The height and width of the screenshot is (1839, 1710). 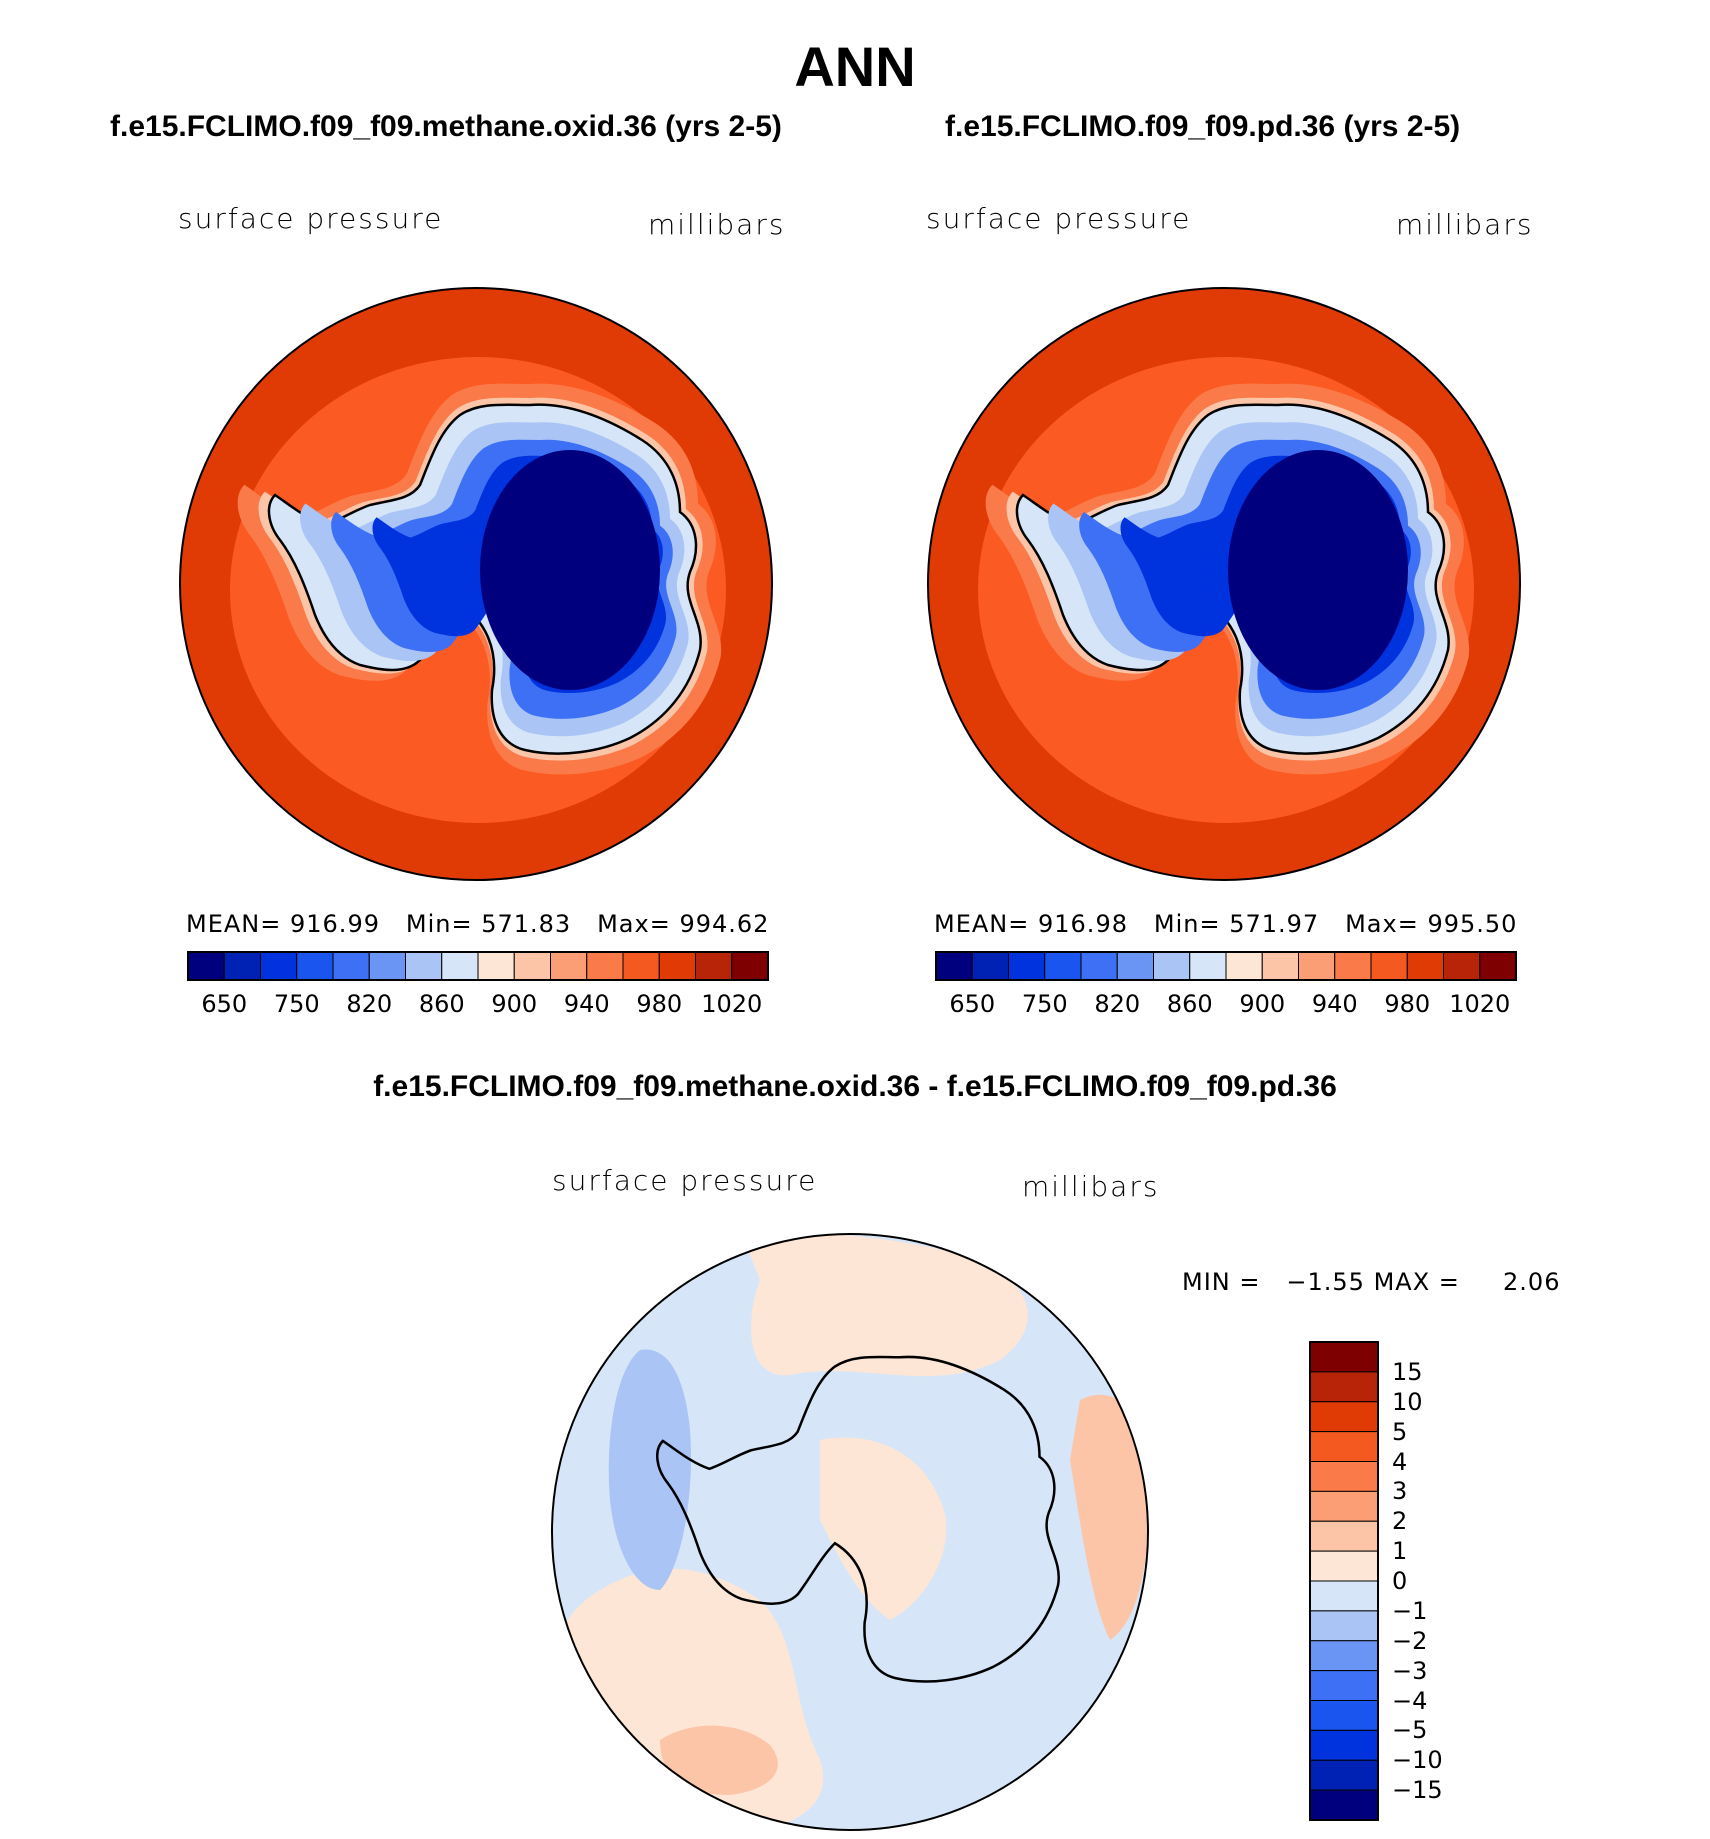 I want to click on colorbar-right-tick-label: 900, so click(x=1262, y=1004).